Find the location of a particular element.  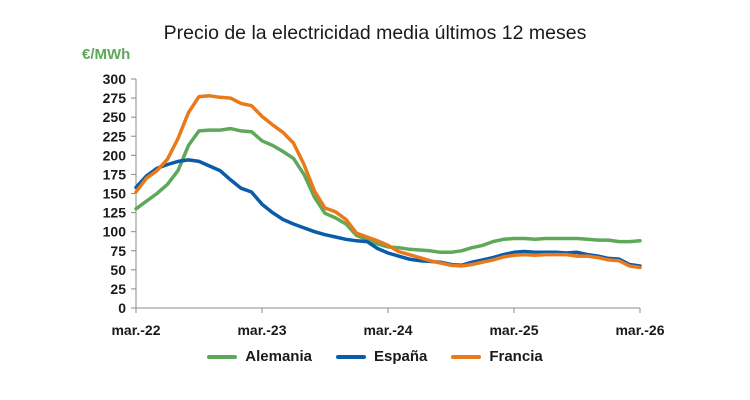

y-axis-unit-label: €/MWh is located at coordinates (106, 54).